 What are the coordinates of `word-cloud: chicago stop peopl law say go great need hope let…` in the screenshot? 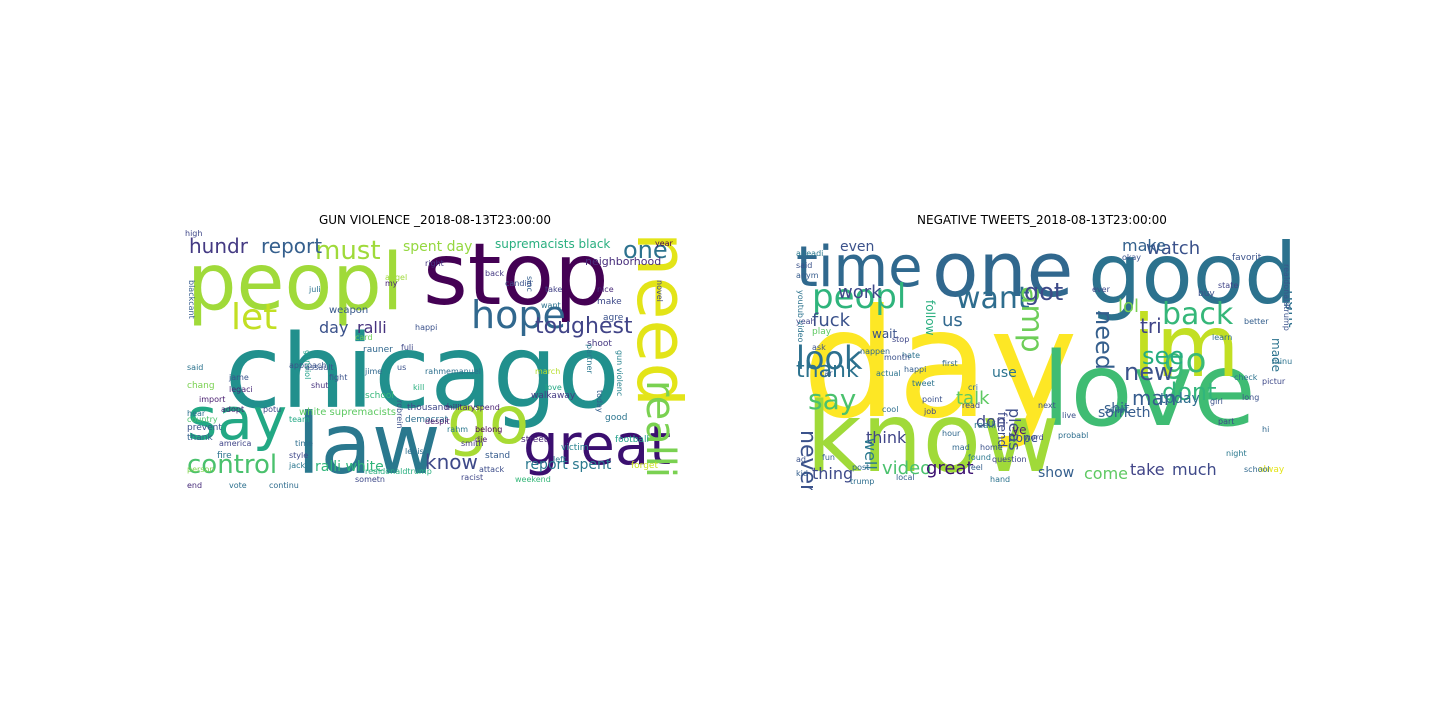 It's located at (435, 360).